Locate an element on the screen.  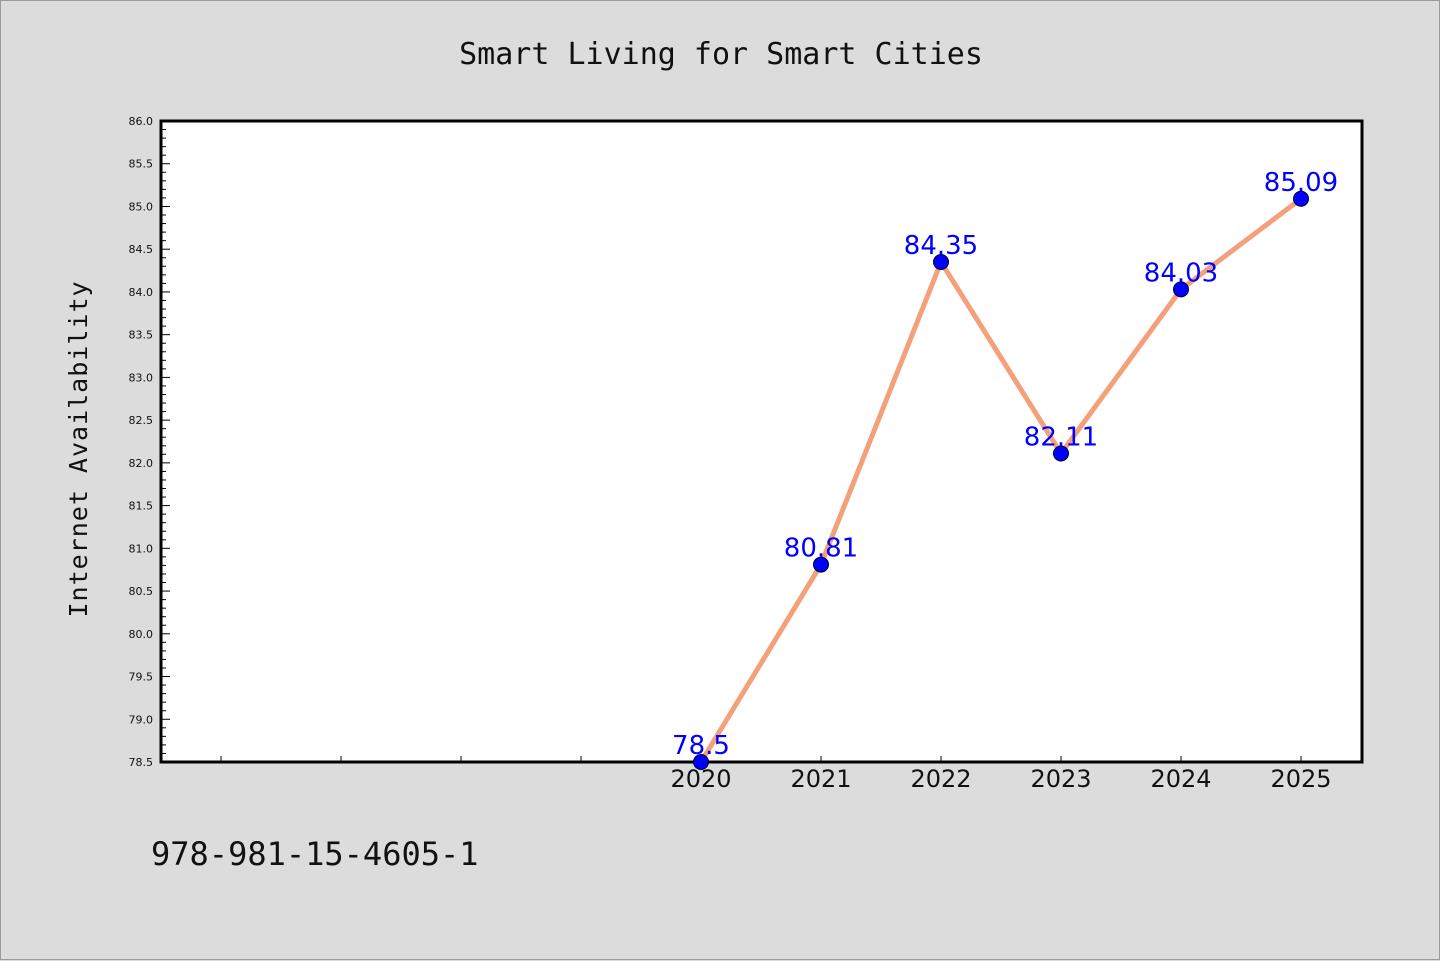
x-tick-label: 2022 is located at coordinates (940, 779).